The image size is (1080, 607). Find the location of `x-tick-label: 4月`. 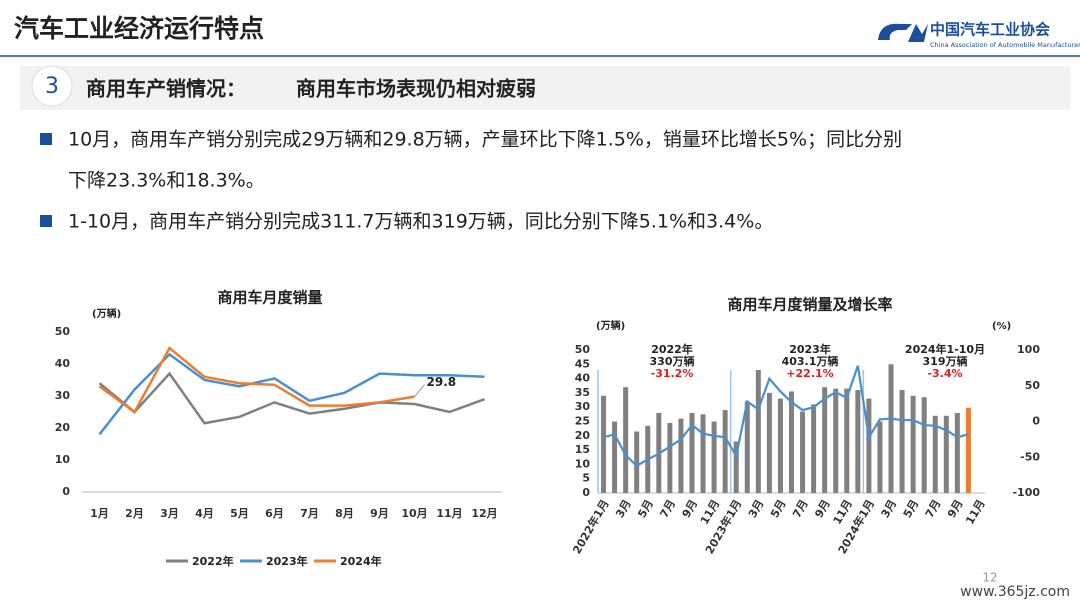

x-tick-label: 4月 is located at coordinates (204, 513).